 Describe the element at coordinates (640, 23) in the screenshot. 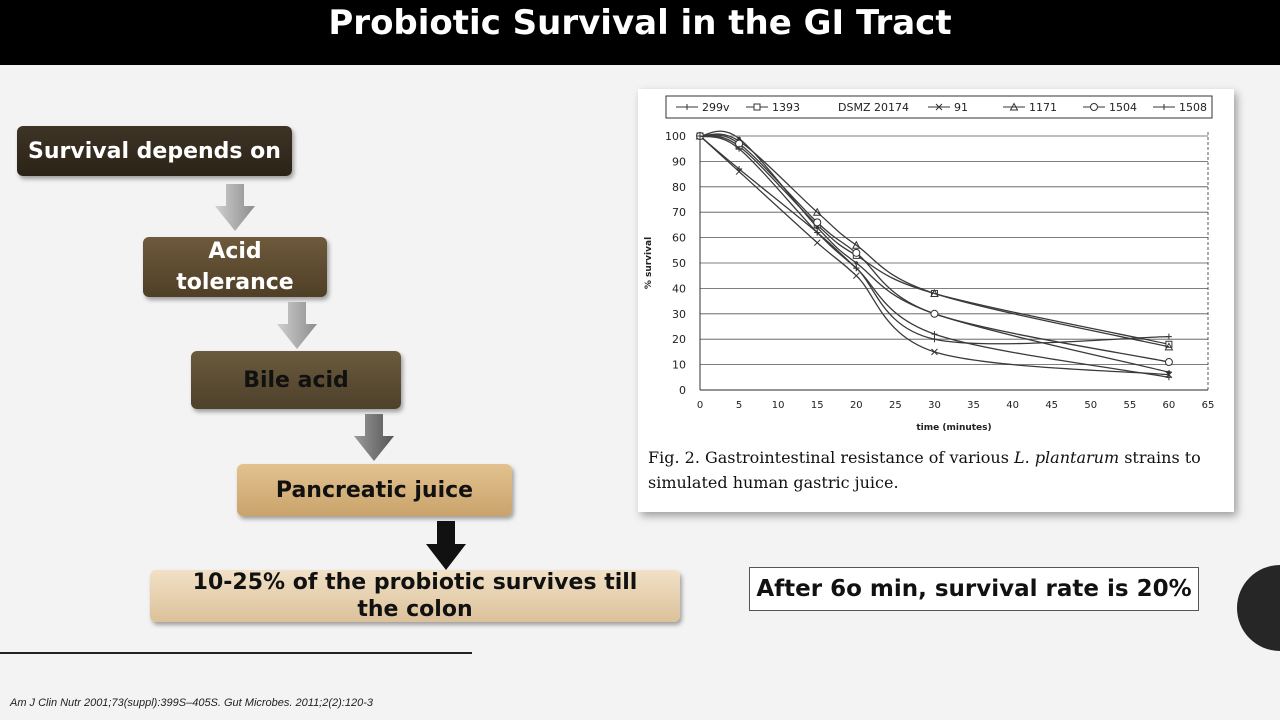

I see `slide-title: Probiotic Survival in the GI Tract` at that location.